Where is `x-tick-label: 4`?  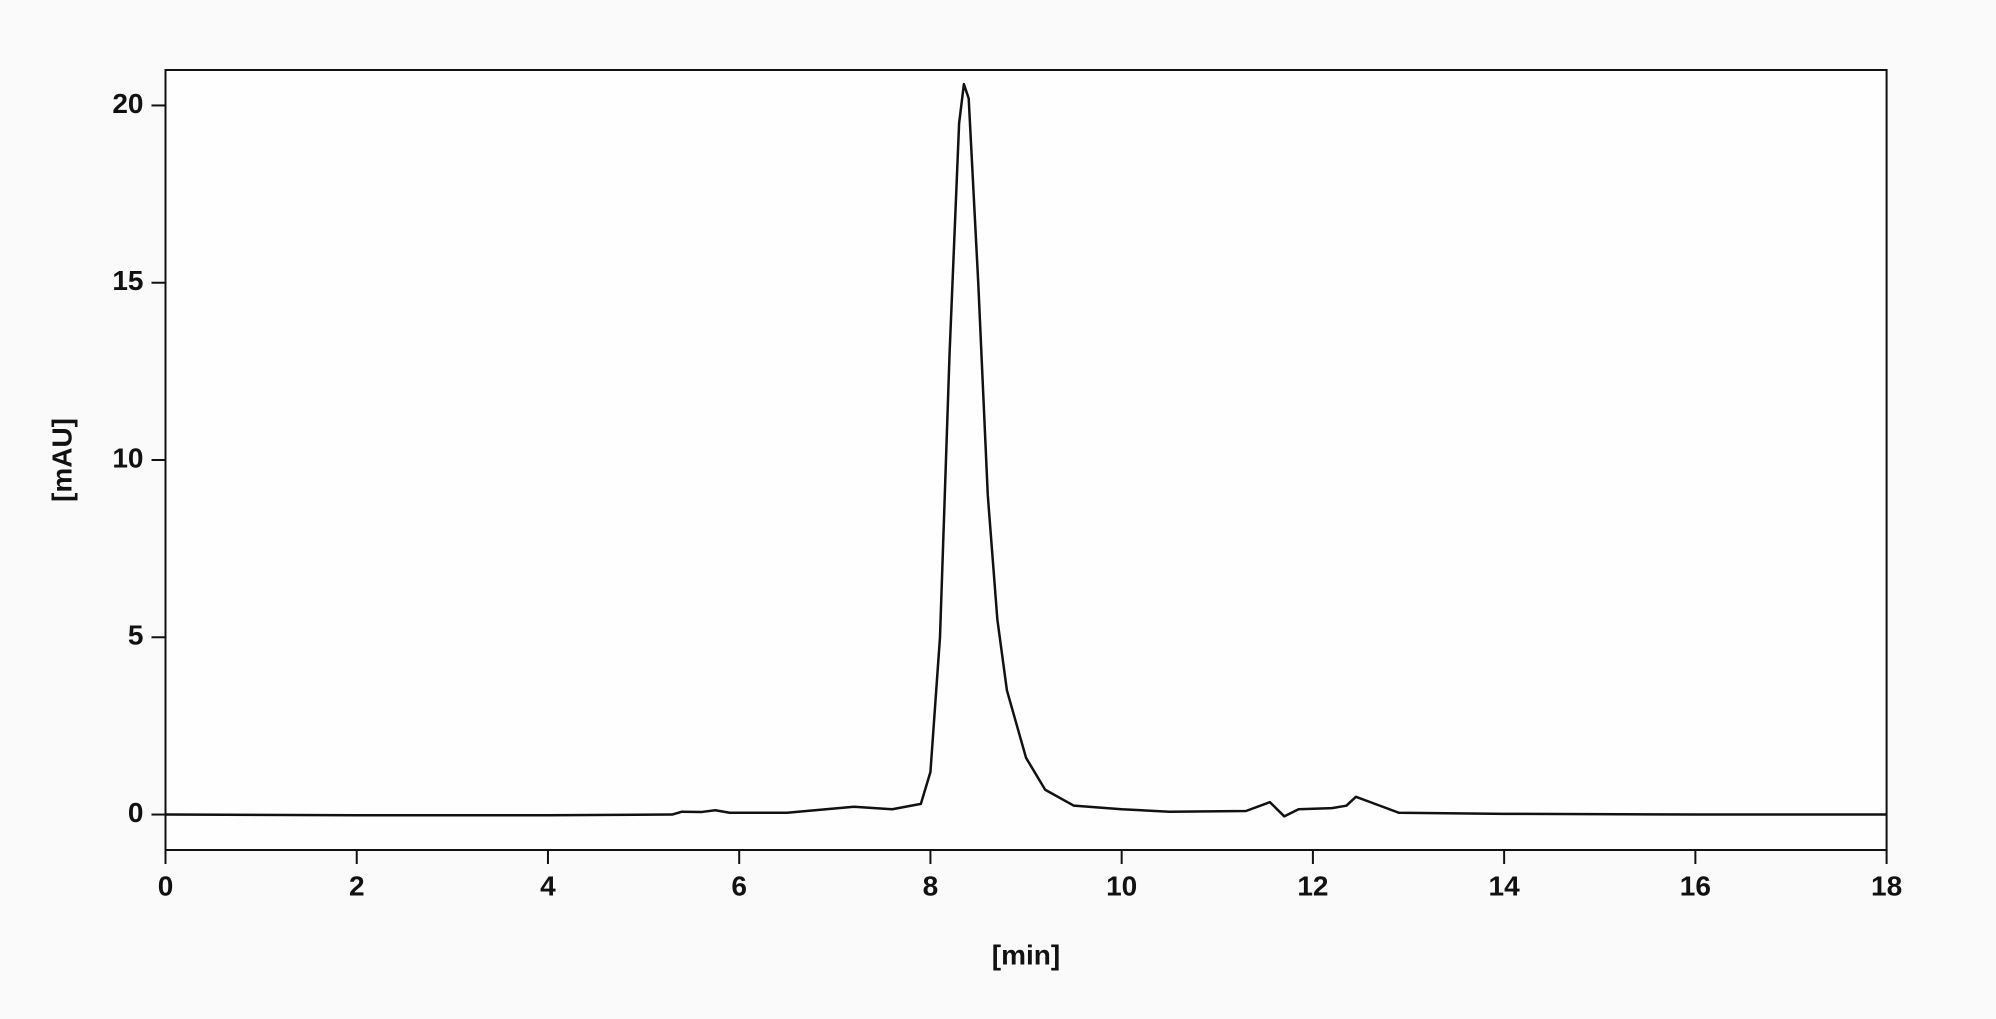
x-tick-label: 4 is located at coordinates (548, 885).